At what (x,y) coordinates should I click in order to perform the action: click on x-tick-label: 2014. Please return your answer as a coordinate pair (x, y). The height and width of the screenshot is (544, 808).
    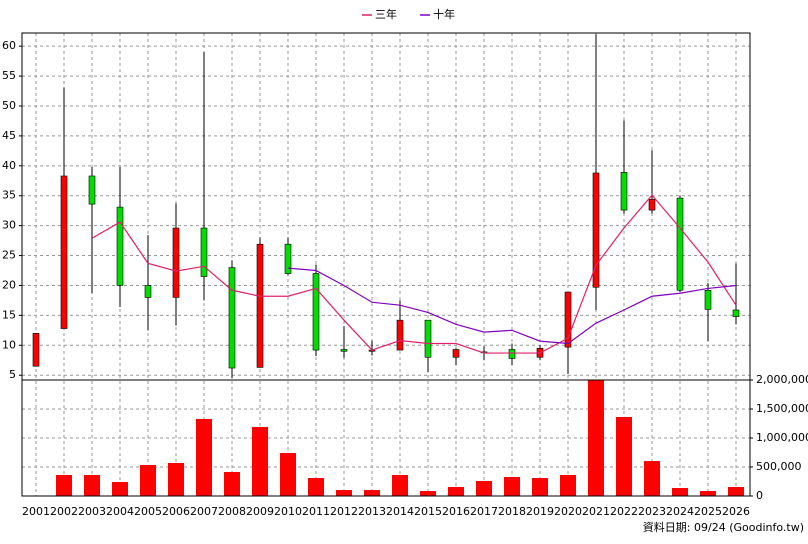
    Looking at the image, I should click on (400, 511).